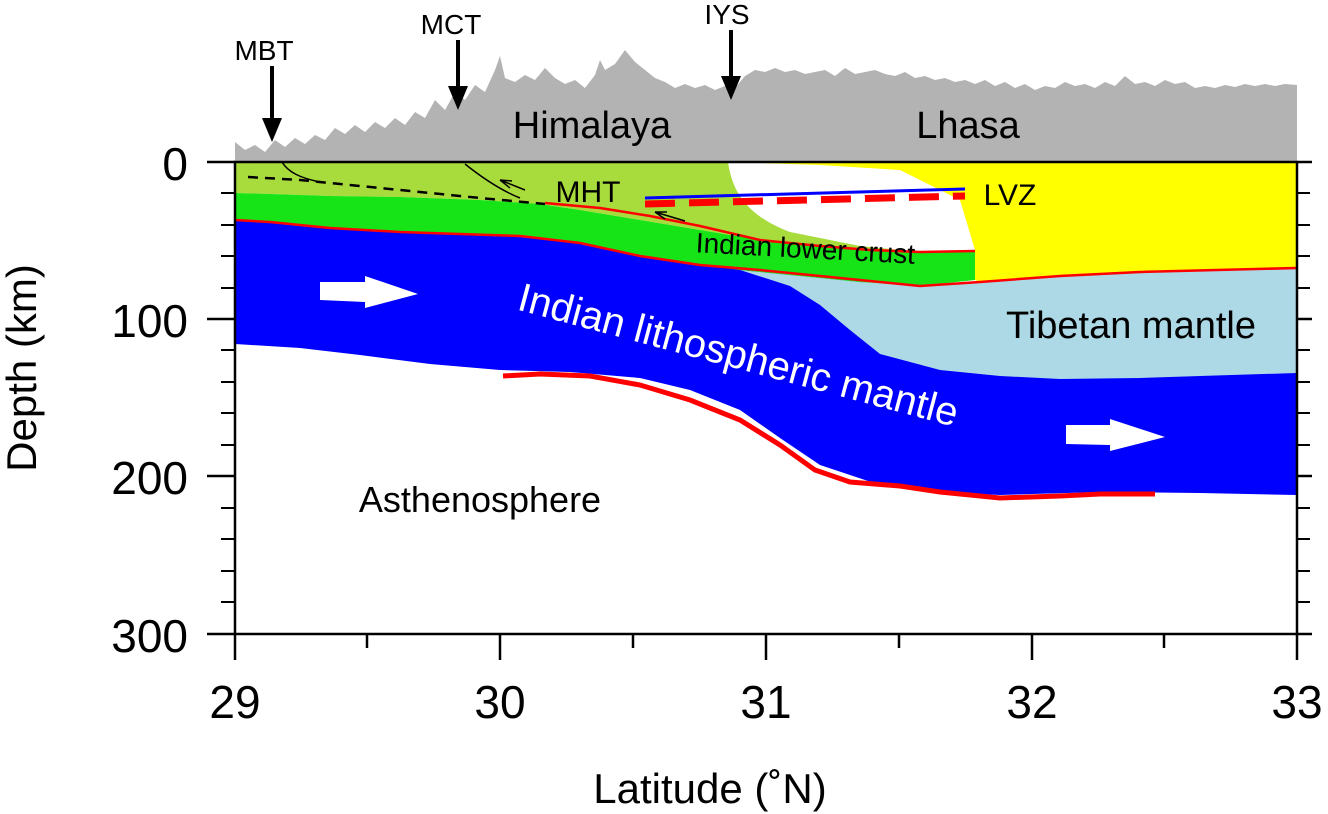 This screenshot has width=1328, height=814. What do you see at coordinates (1010, 195) in the screenshot?
I see `lvz-label: LVZ` at bounding box center [1010, 195].